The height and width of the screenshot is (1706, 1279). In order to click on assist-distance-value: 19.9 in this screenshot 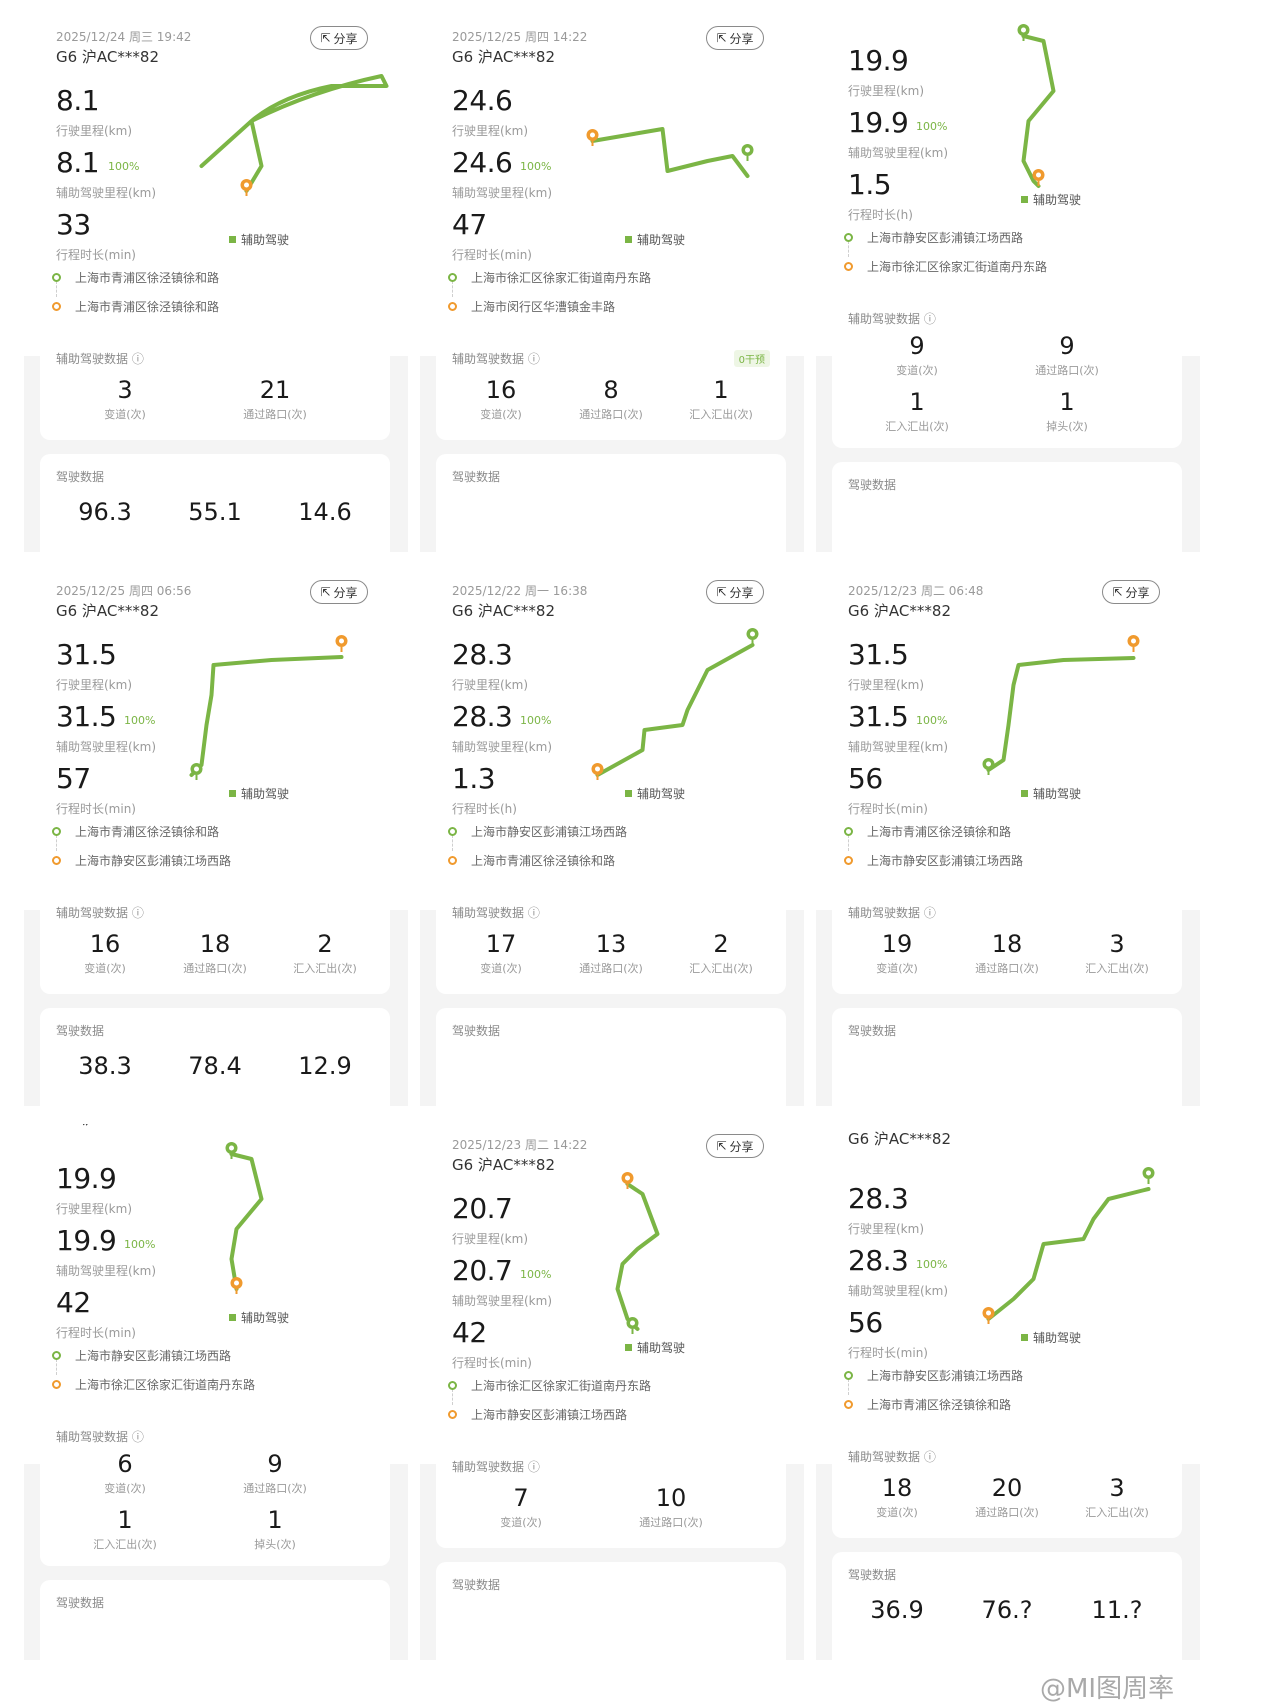, I will do `click(878, 122)`.